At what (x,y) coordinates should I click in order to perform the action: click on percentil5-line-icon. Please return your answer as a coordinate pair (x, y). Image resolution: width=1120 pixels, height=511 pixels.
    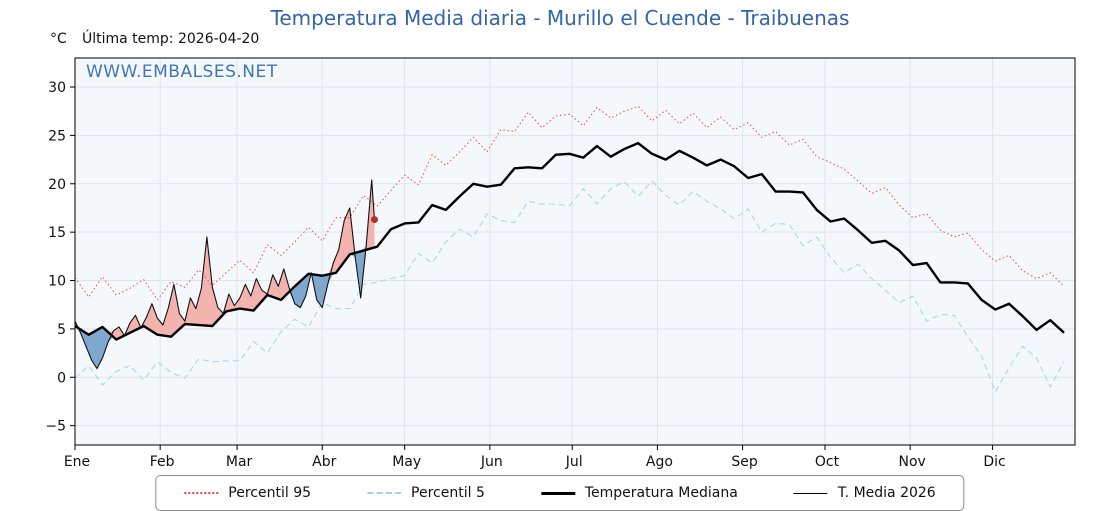
    Looking at the image, I should click on (384, 493).